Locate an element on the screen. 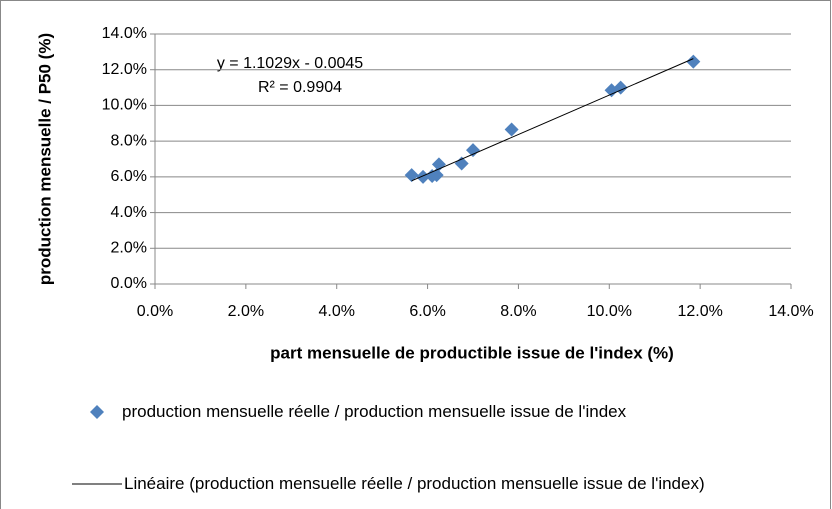  trendline is located at coordinates (552, 120).